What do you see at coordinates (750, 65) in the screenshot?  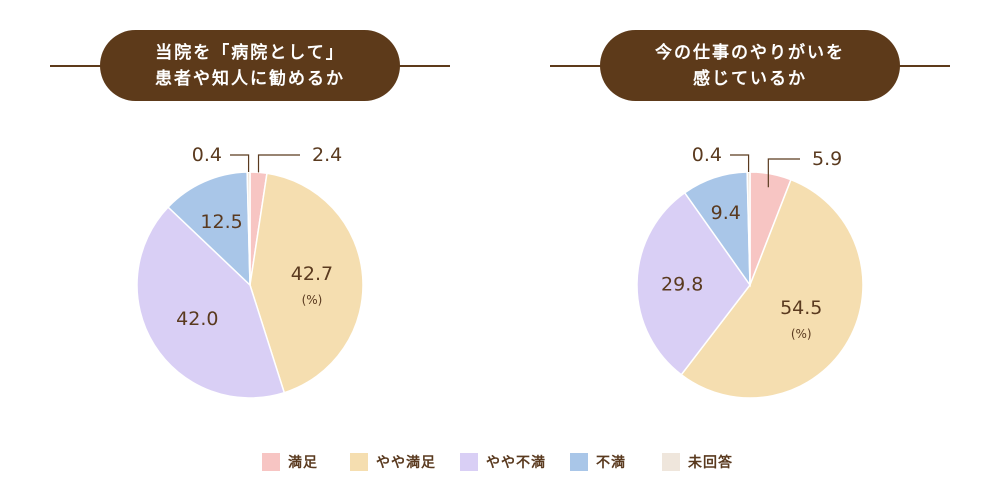 I see `chart-title-pill: 今の仕事のやりがいを 感じているか` at bounding box center [750, 65].